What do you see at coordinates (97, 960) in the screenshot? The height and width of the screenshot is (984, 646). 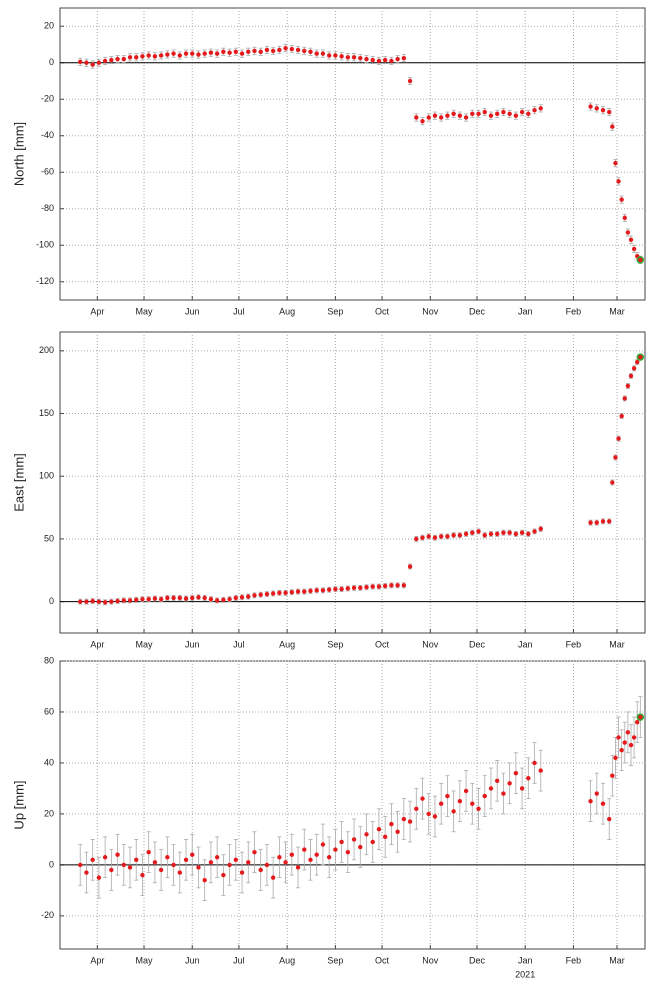 I see `x-tick-label: Apr` at bounding box center [97, 960].